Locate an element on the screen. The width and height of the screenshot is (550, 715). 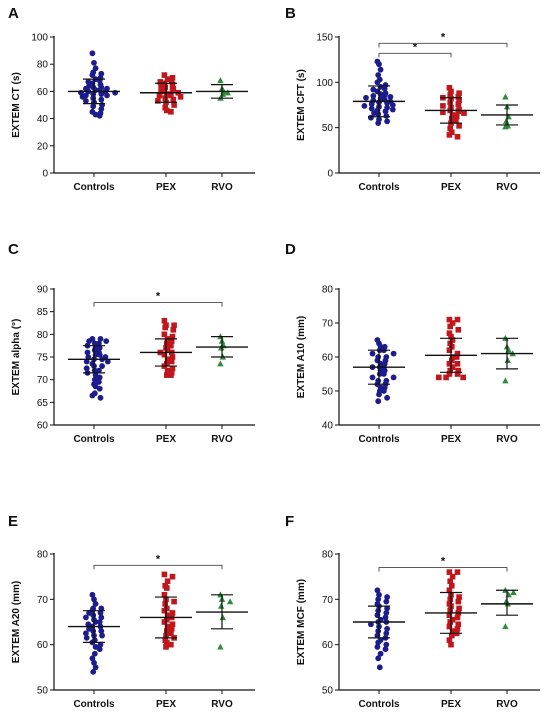
y-tick-label: 70 is located at coordinates (43, 600).